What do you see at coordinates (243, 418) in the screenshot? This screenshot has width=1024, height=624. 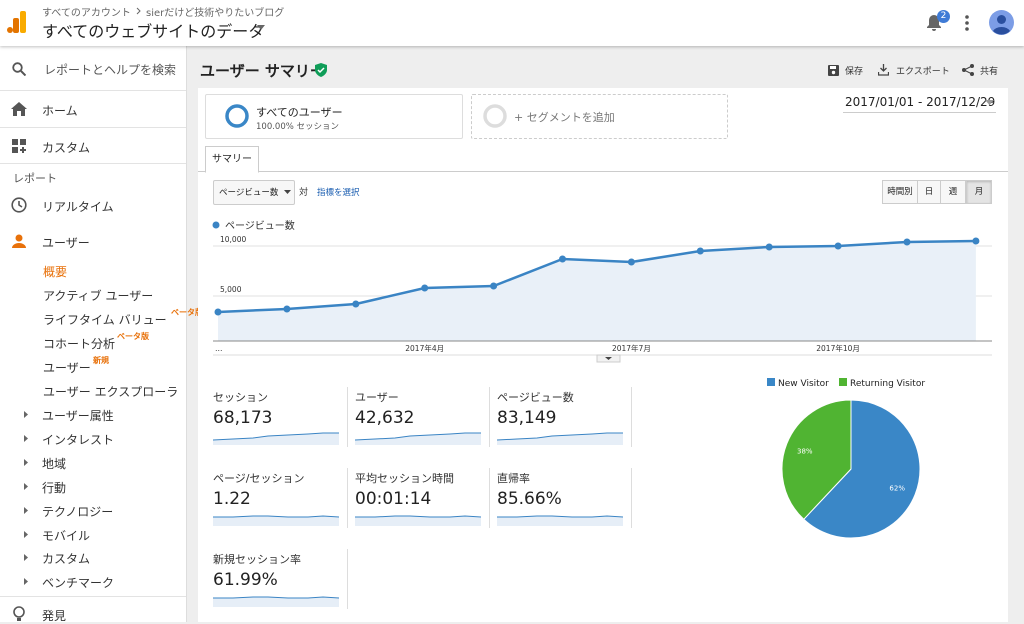 I see `metric-value: 68,173` at bounding box center [243, 418].